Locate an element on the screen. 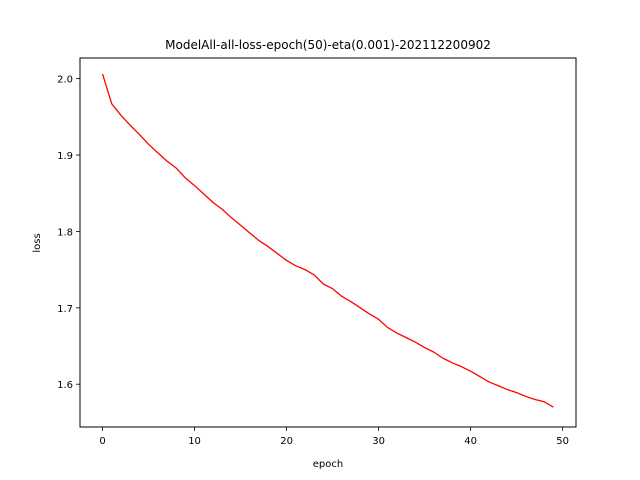  y-tick-label: 1.9 is located at coordinates (65, 156).